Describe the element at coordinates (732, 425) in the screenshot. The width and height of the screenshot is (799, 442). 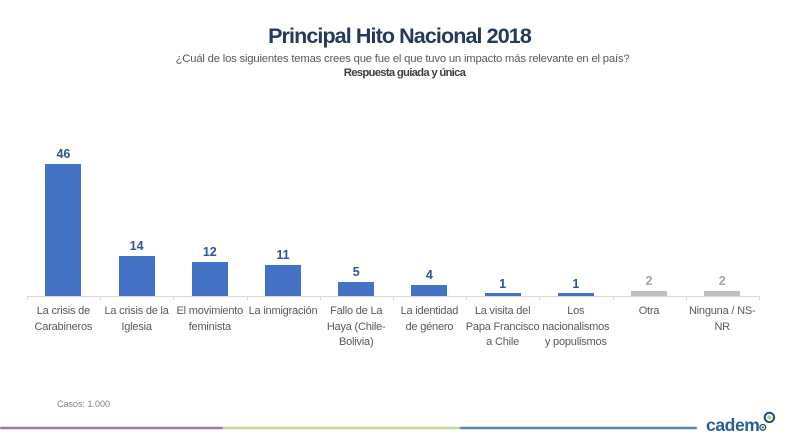
I see `svg-text: cadem` at that location.